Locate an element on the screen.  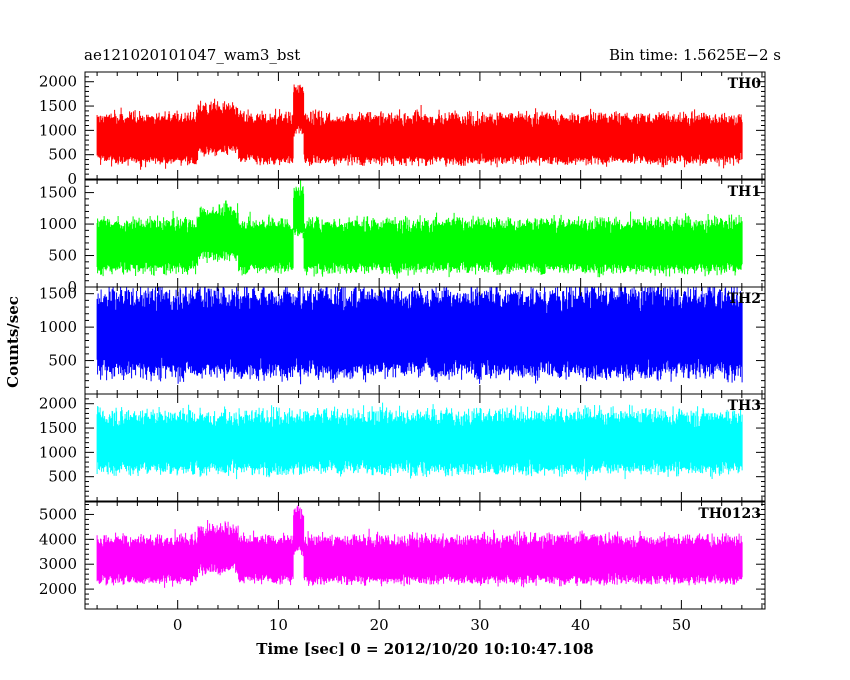
series-th1 is located at coordinates (419, 229).